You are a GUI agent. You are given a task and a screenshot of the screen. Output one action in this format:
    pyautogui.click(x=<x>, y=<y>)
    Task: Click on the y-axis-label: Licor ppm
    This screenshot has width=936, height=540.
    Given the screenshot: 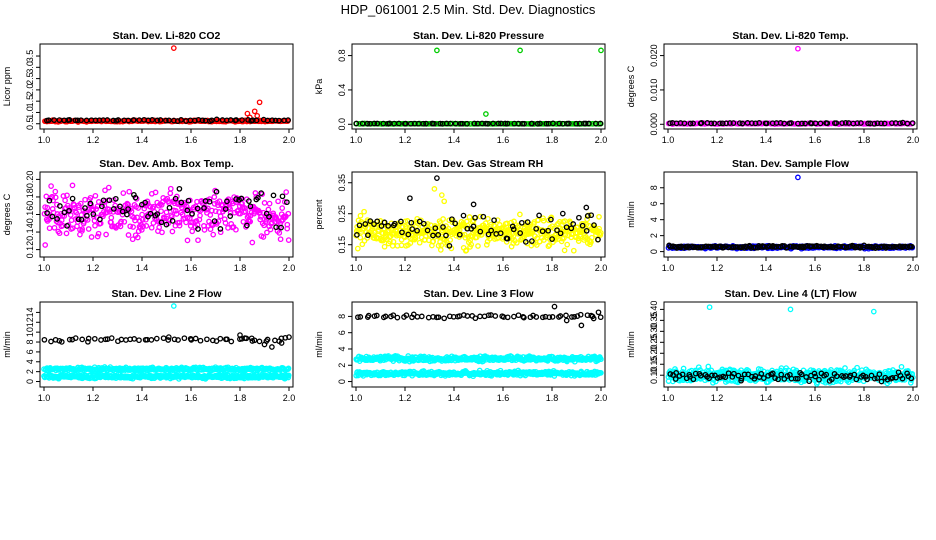 What is the action you would take?
    pyautogui.click(x=7, y=87)
    